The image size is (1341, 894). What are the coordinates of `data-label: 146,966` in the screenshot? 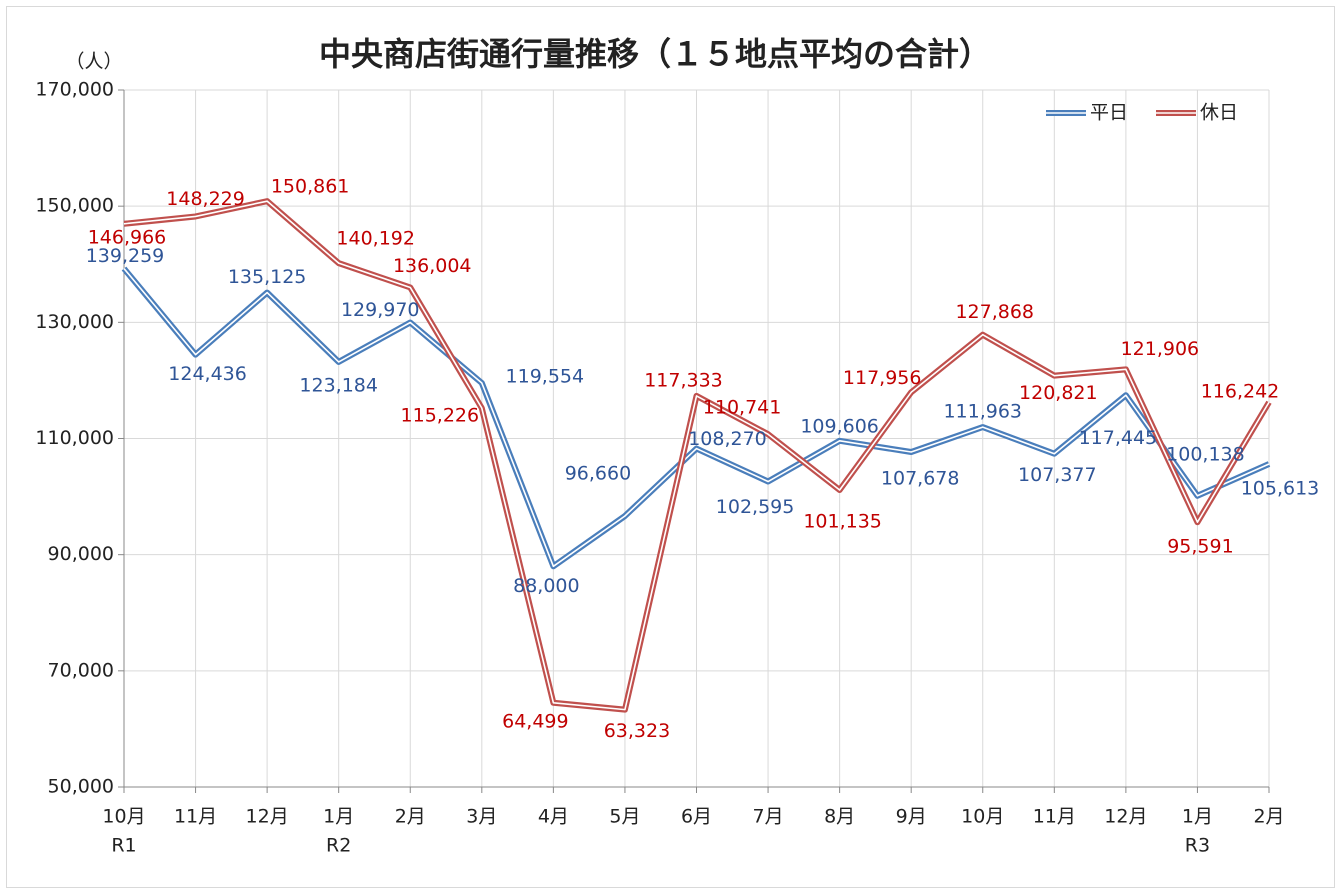 It's located at (127, 237).